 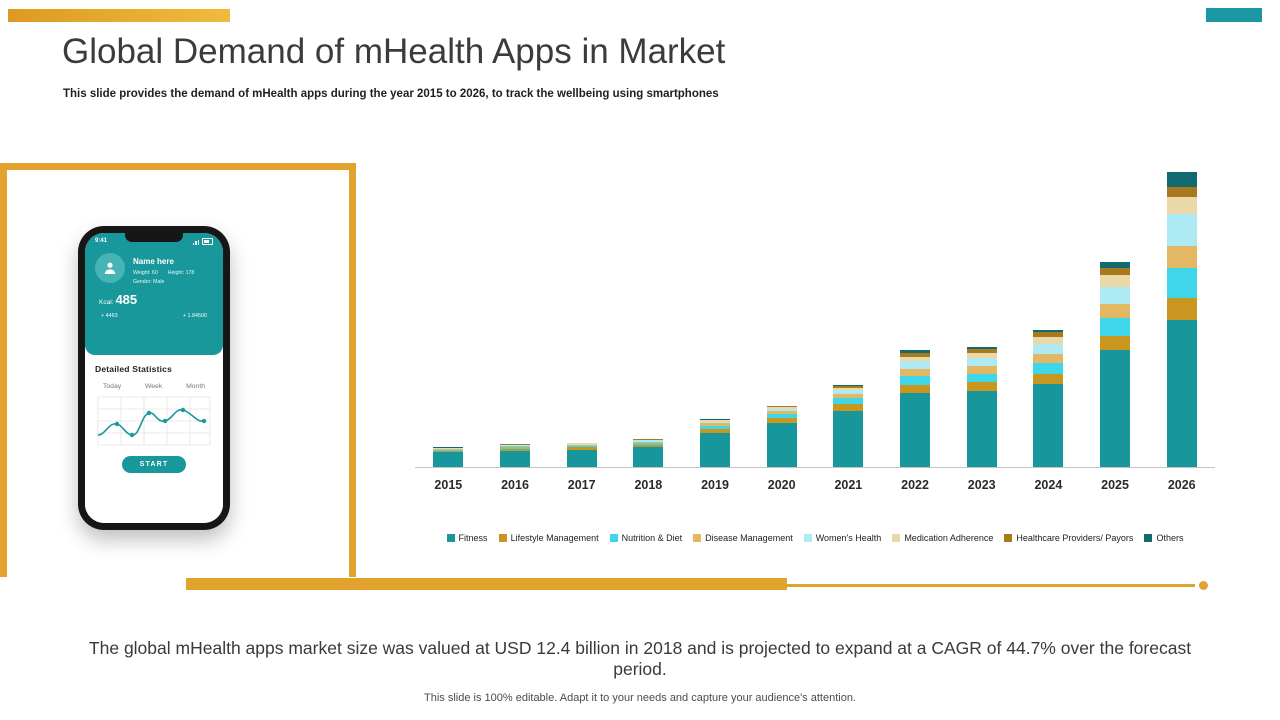 What do you see at coordinates (119, 15) in the screenshot?
I see `top-left-accent-bar` at bounding box center [119, 15].